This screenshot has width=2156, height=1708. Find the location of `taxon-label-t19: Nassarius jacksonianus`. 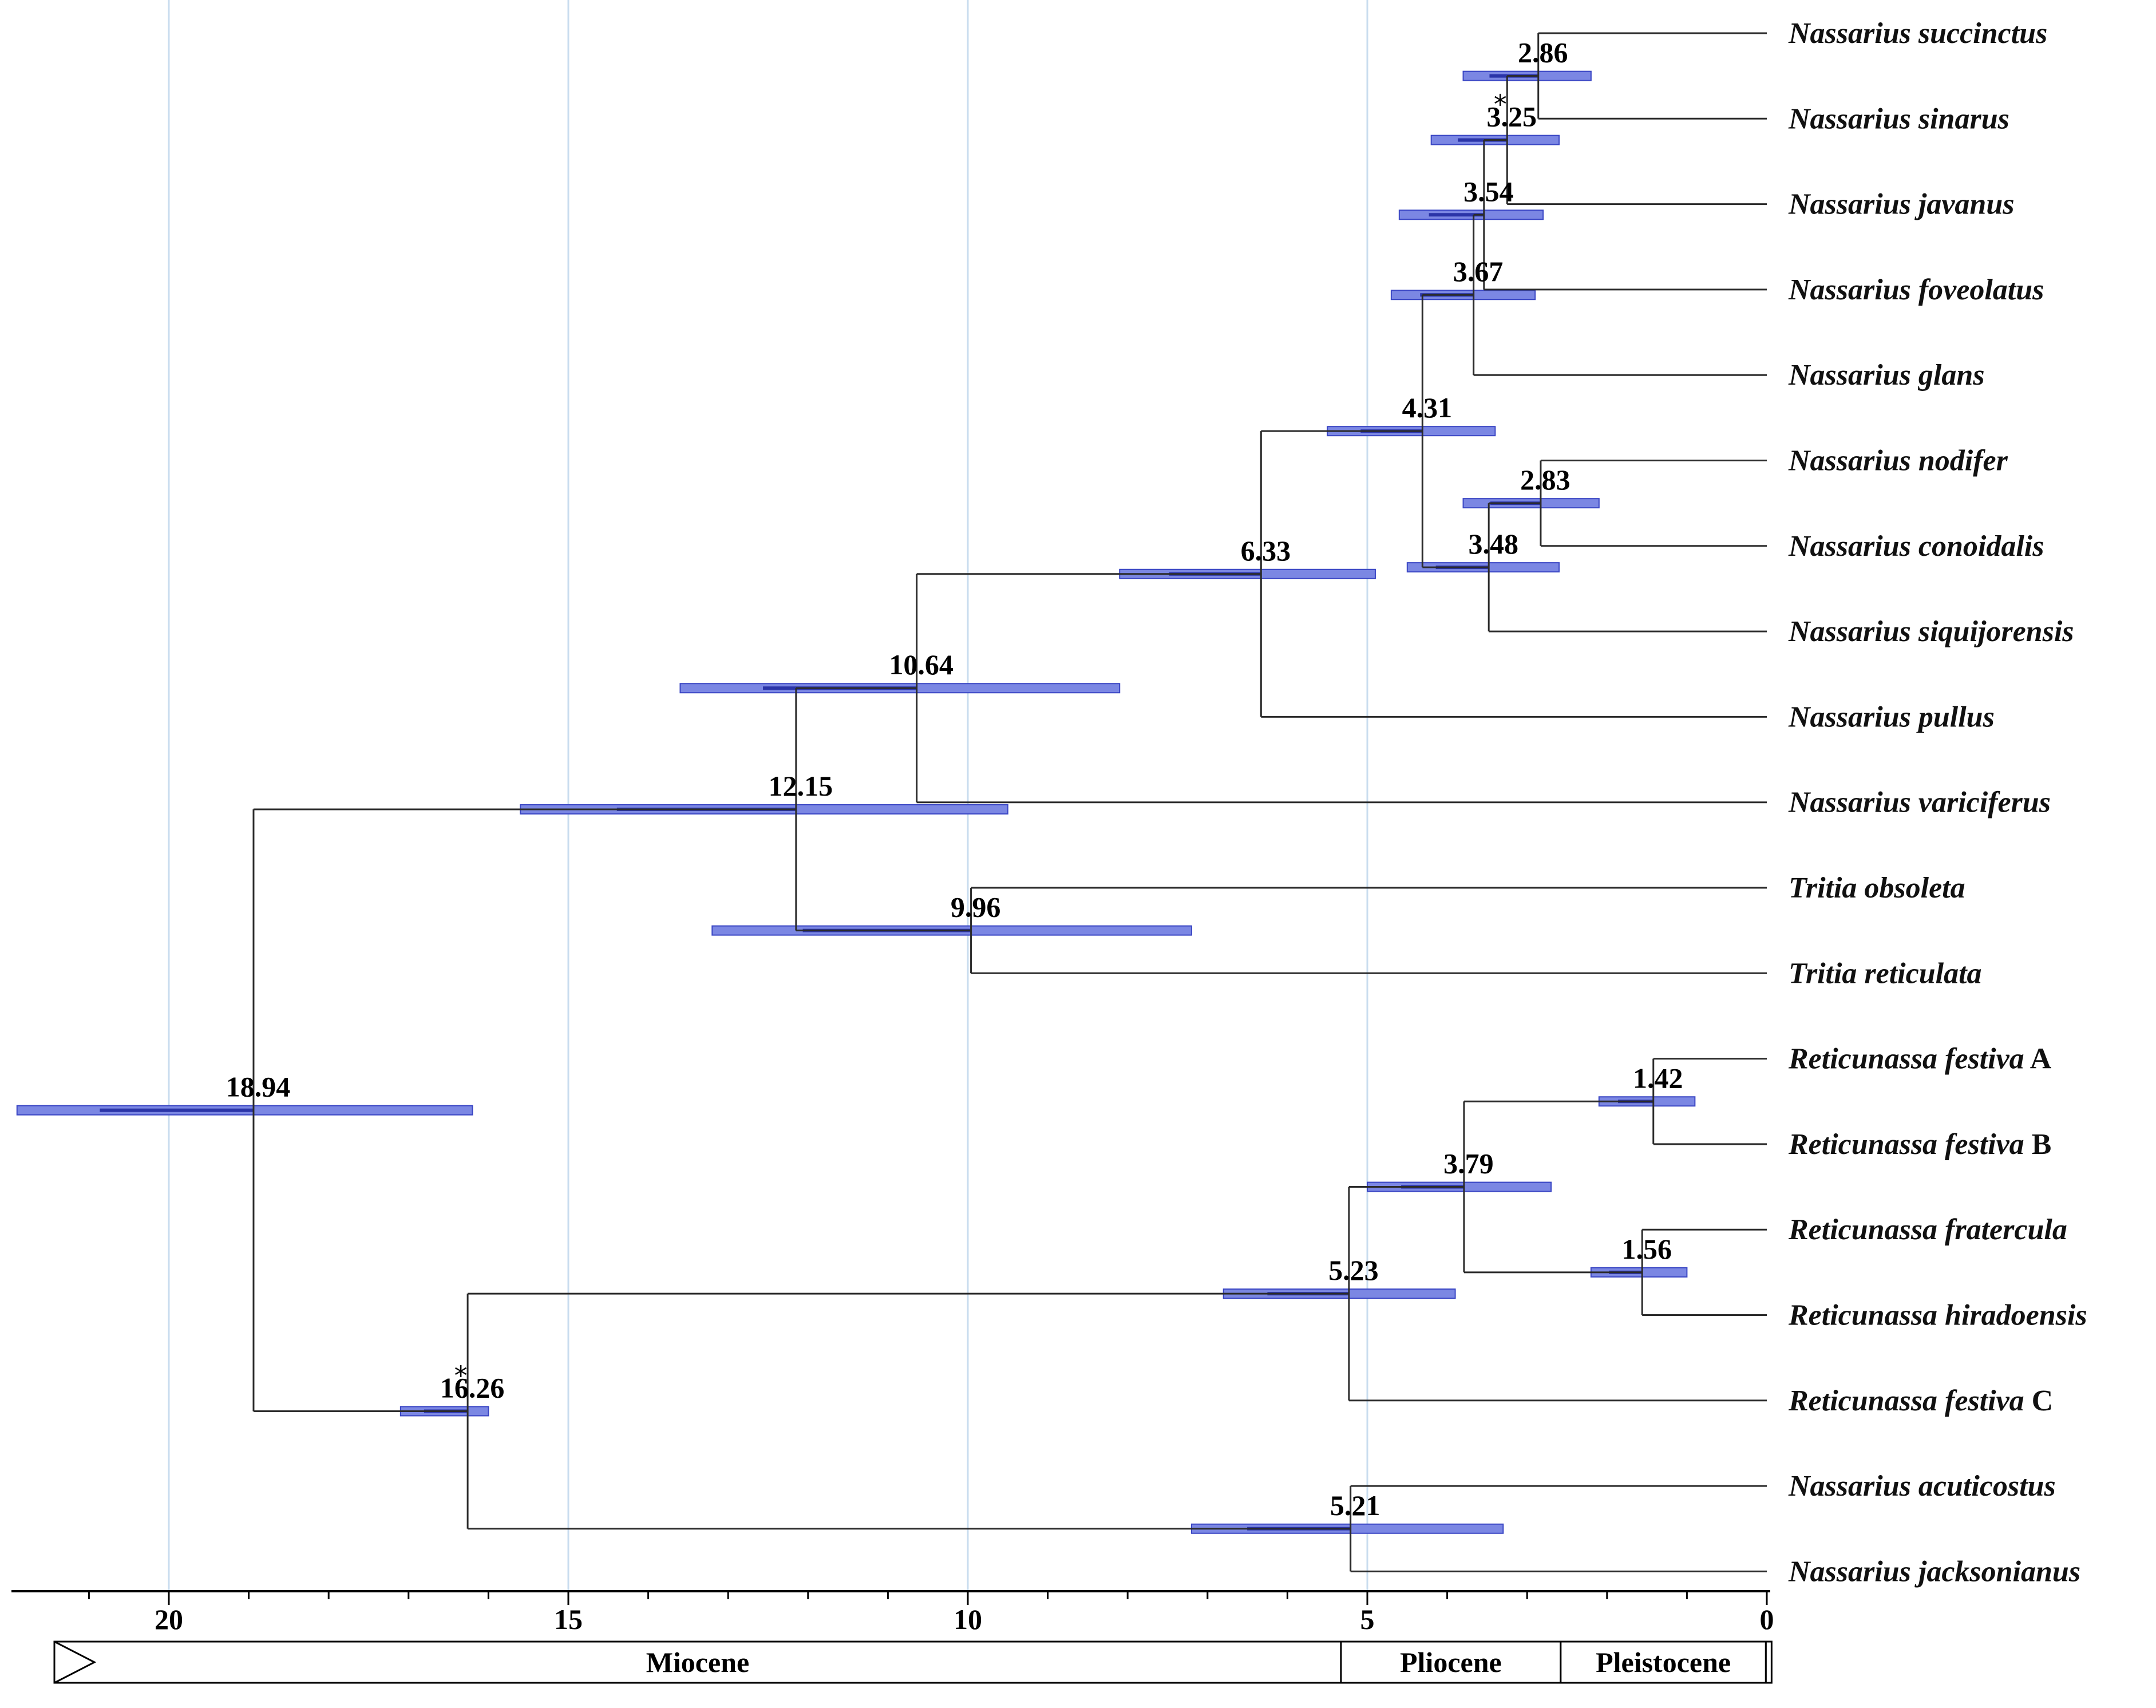

taxon-label-t19: Nassarius jacksonianus is located at coordinates (1934, 1571).